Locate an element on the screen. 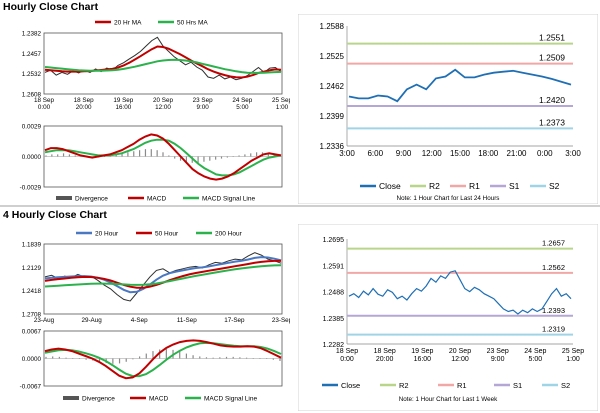  level-label-s1: 1.2420 is located at coordinates (552, 100).